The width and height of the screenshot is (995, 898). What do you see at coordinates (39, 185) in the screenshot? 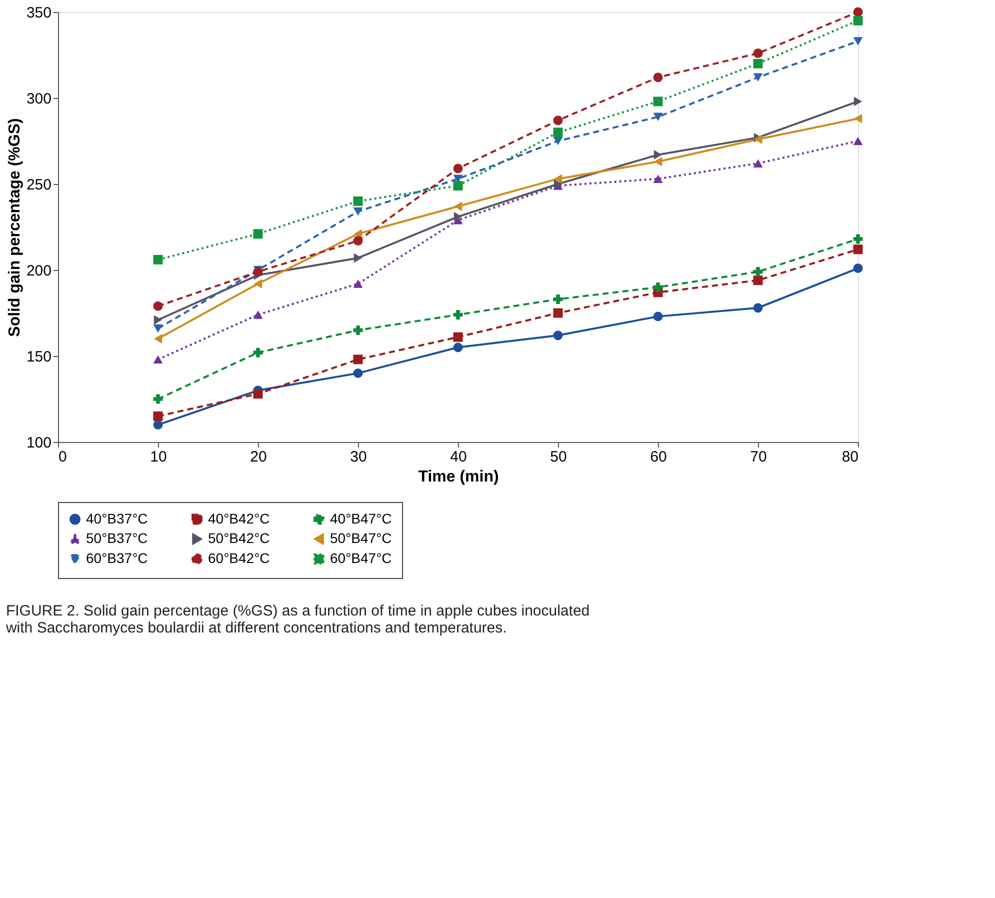
I see `y-tick-label: 250` at bounding box center [39, 185].